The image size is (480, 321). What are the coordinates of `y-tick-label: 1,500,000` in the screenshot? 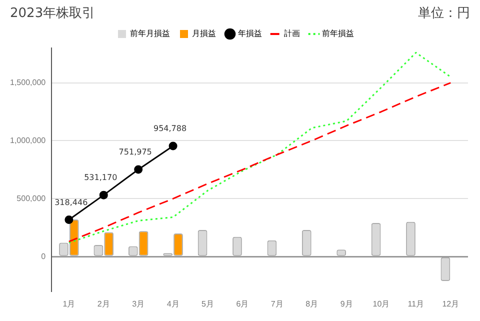 It's located at (28, 82).